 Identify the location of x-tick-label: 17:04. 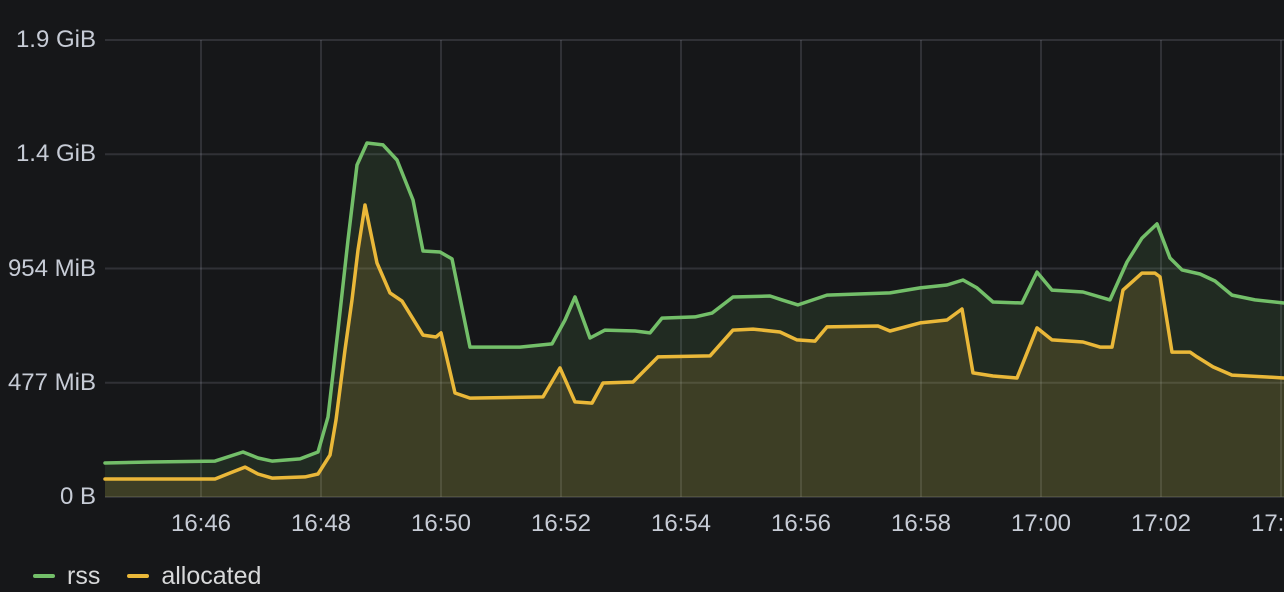
(1267, 523).